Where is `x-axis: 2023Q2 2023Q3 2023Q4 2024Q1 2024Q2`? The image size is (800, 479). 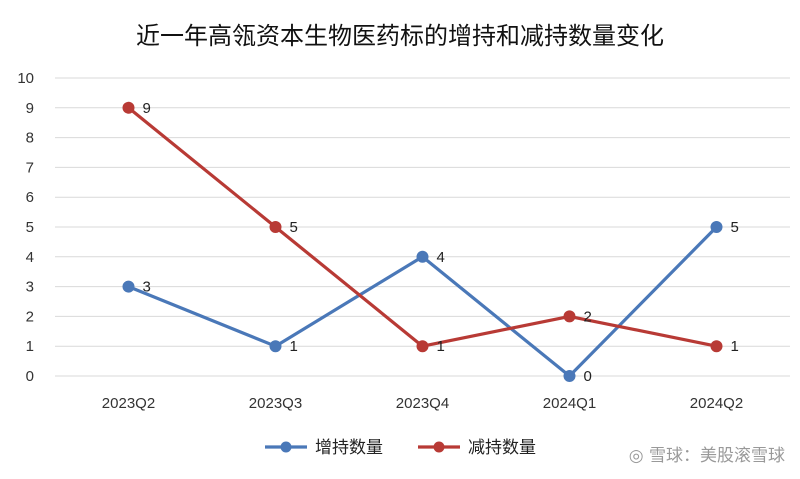
x-axis: 2023Q2 2023Q3 2023Q4 2024Q1 2024Q2 is located at coordinates (422, 403).